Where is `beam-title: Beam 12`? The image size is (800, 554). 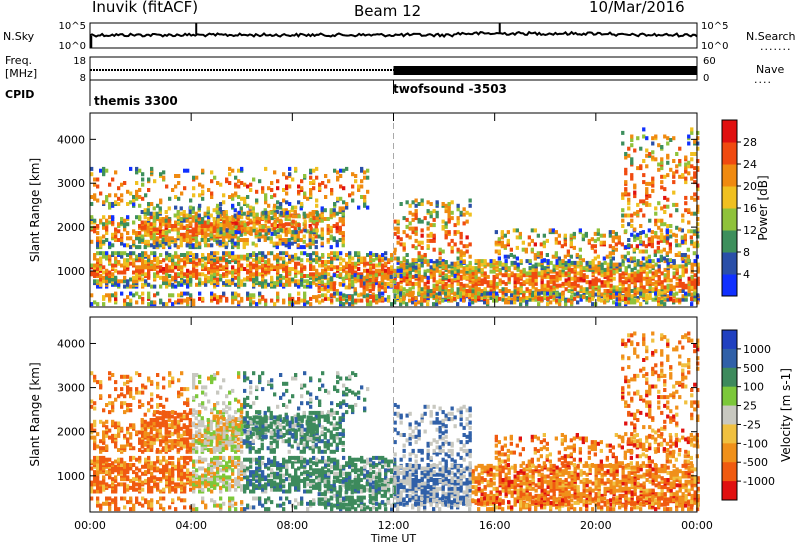 beam-title: Beam 12 is located at coordinates (388, 11).